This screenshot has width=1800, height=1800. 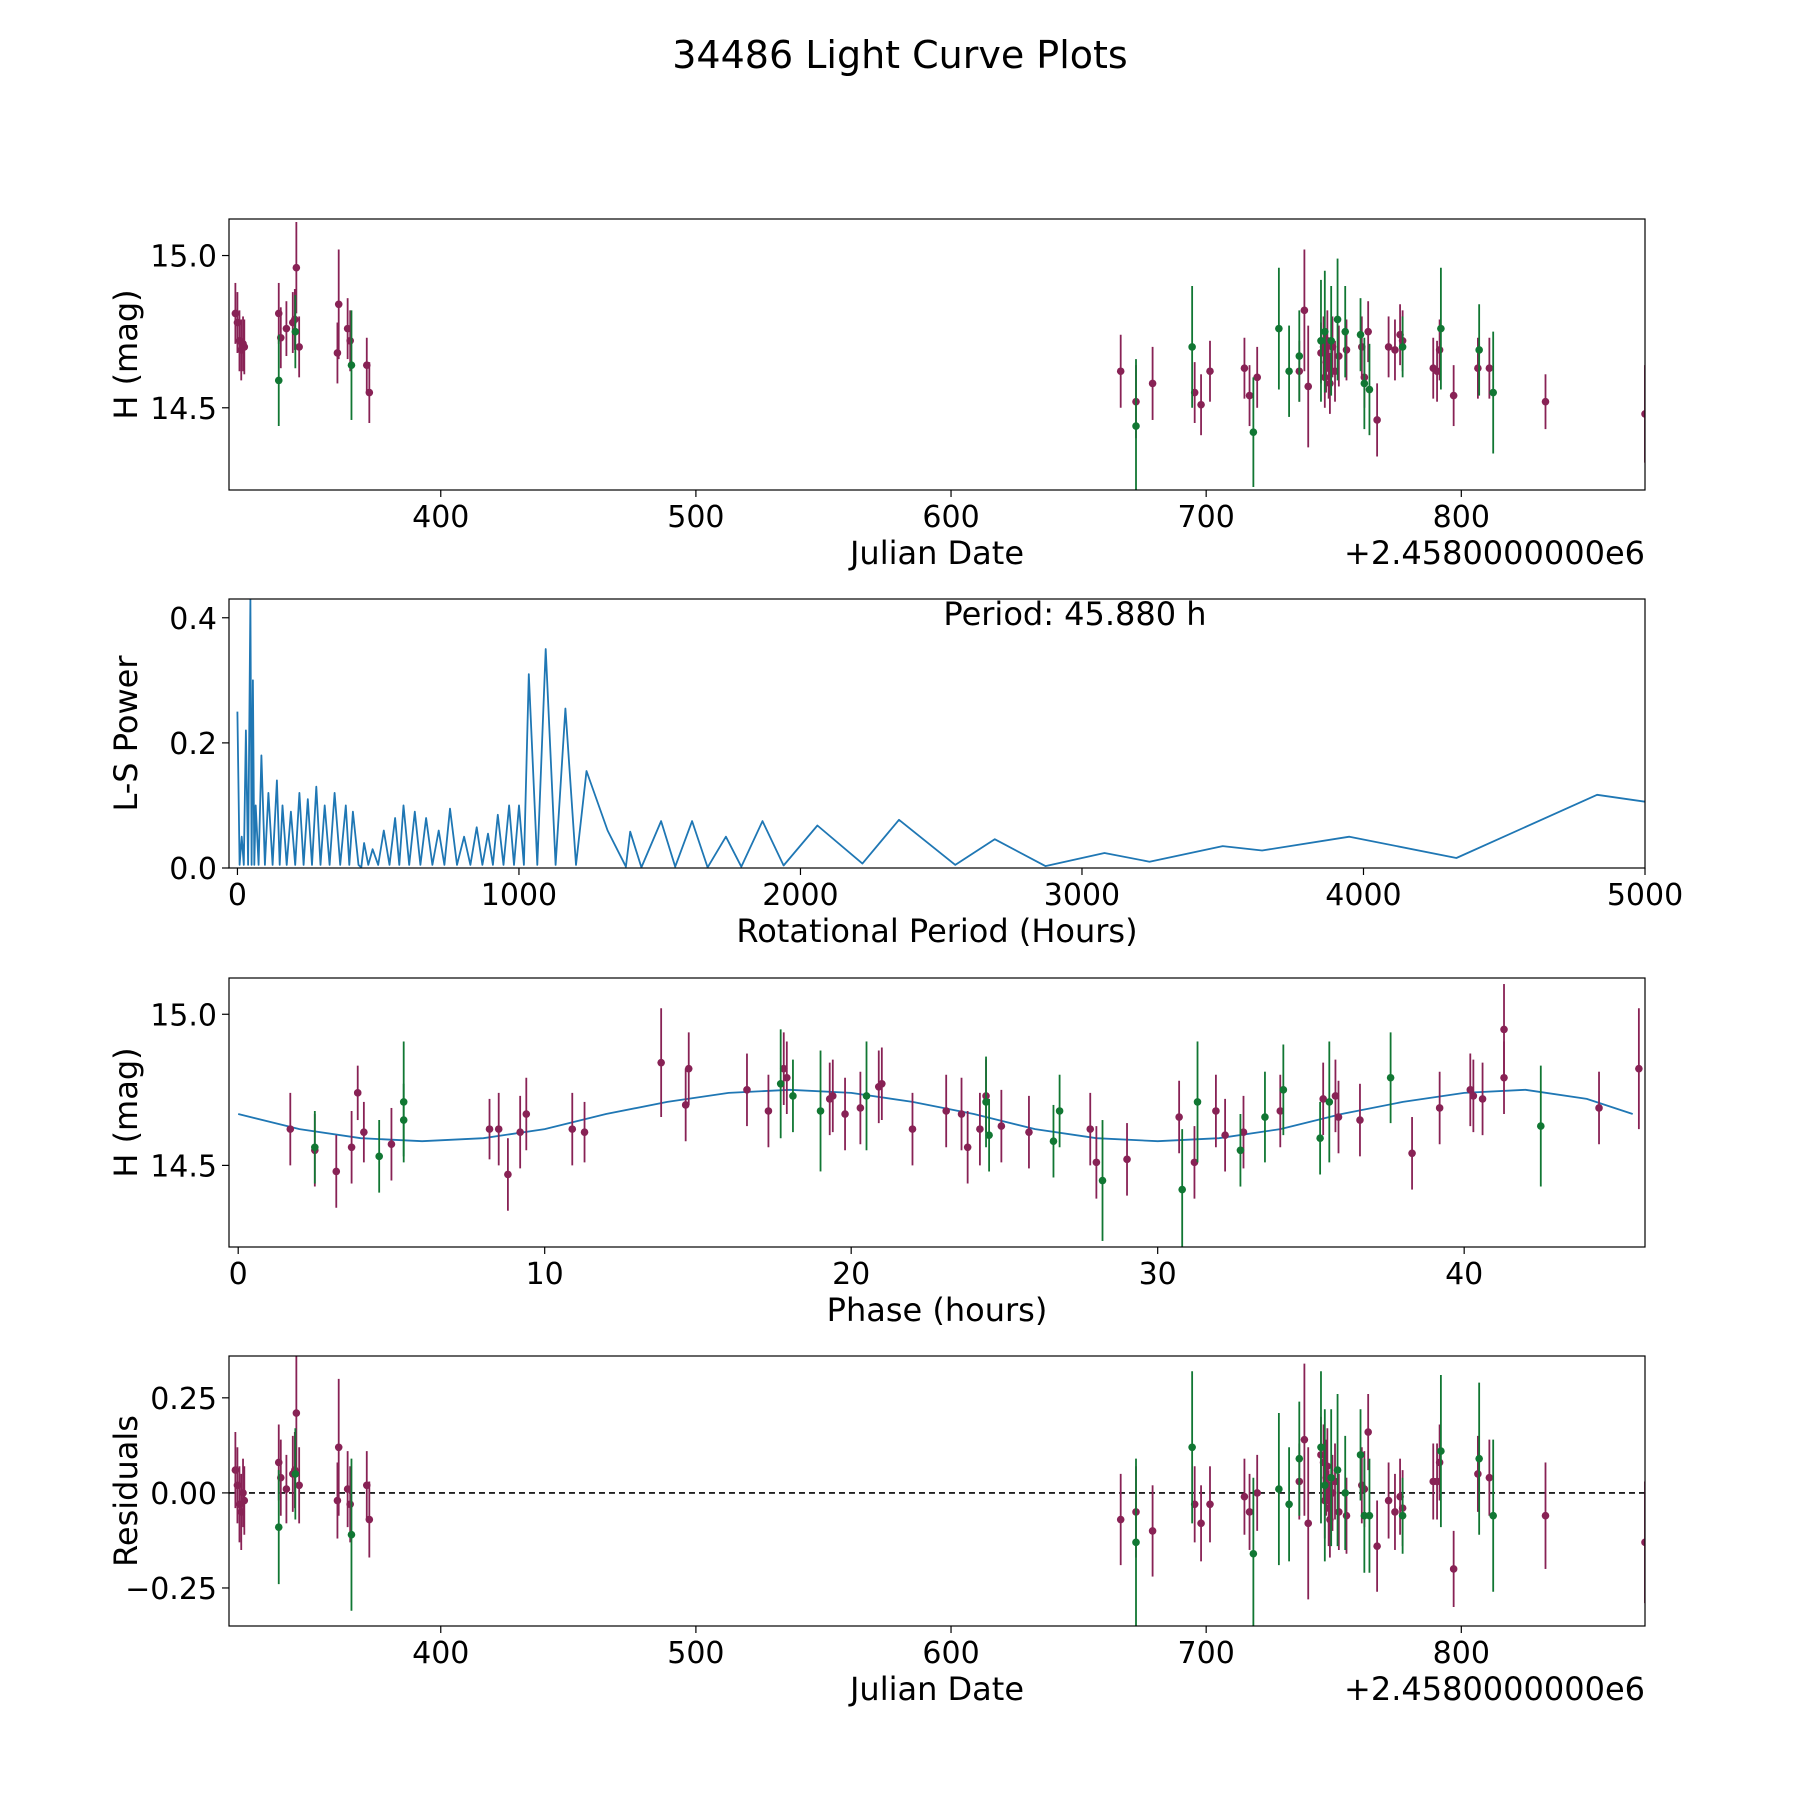 What do you see at coordinates (800, 895) in the screenshot?
I see `x-tick-label: 2000` at bounding box center [800, 895].